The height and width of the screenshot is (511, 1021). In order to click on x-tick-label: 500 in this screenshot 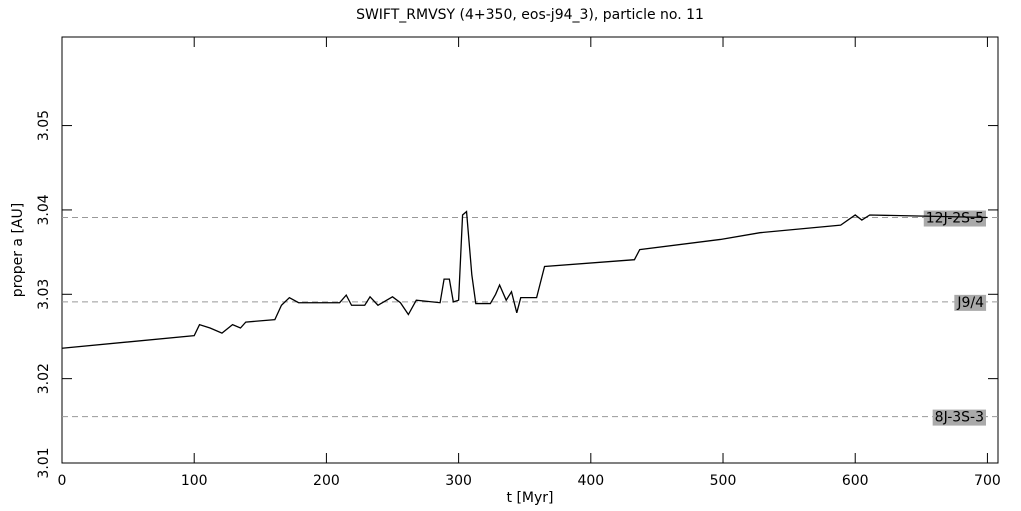, I will do `click(723, 481)`.